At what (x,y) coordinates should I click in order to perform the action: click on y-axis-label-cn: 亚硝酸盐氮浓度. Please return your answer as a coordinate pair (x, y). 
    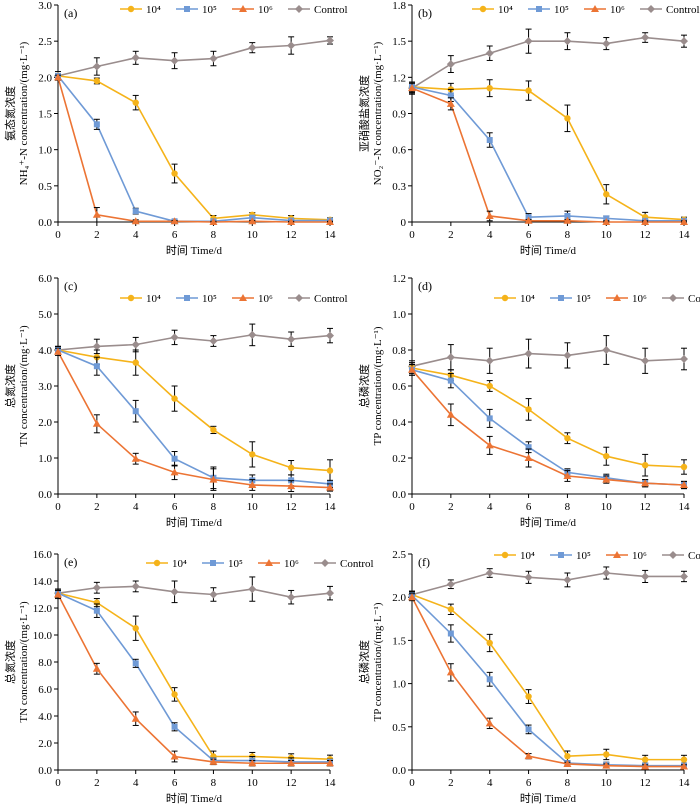
    Looking at the image, I should click on (364, 113).